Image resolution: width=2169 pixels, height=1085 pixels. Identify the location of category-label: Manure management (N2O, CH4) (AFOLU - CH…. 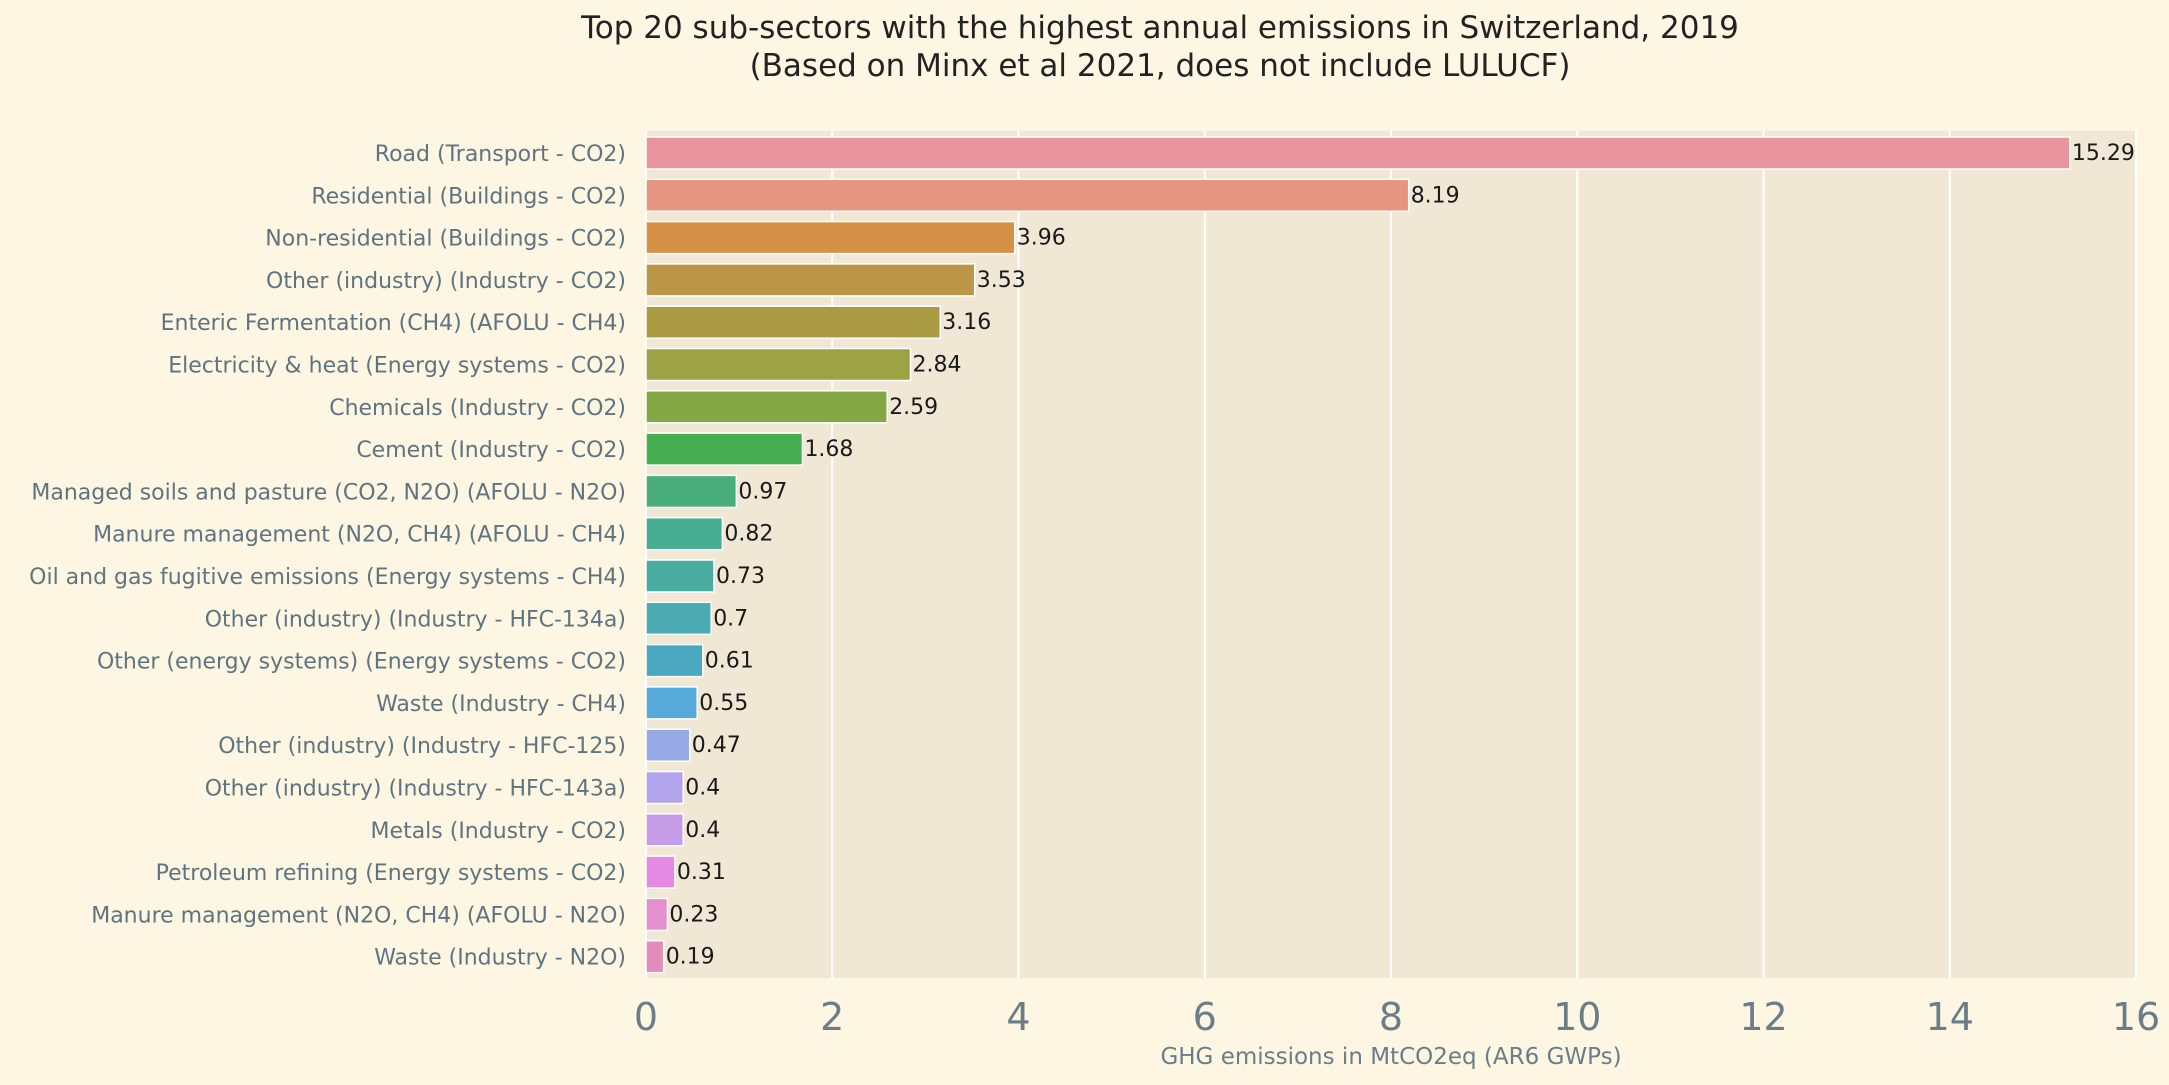
(359, 535).